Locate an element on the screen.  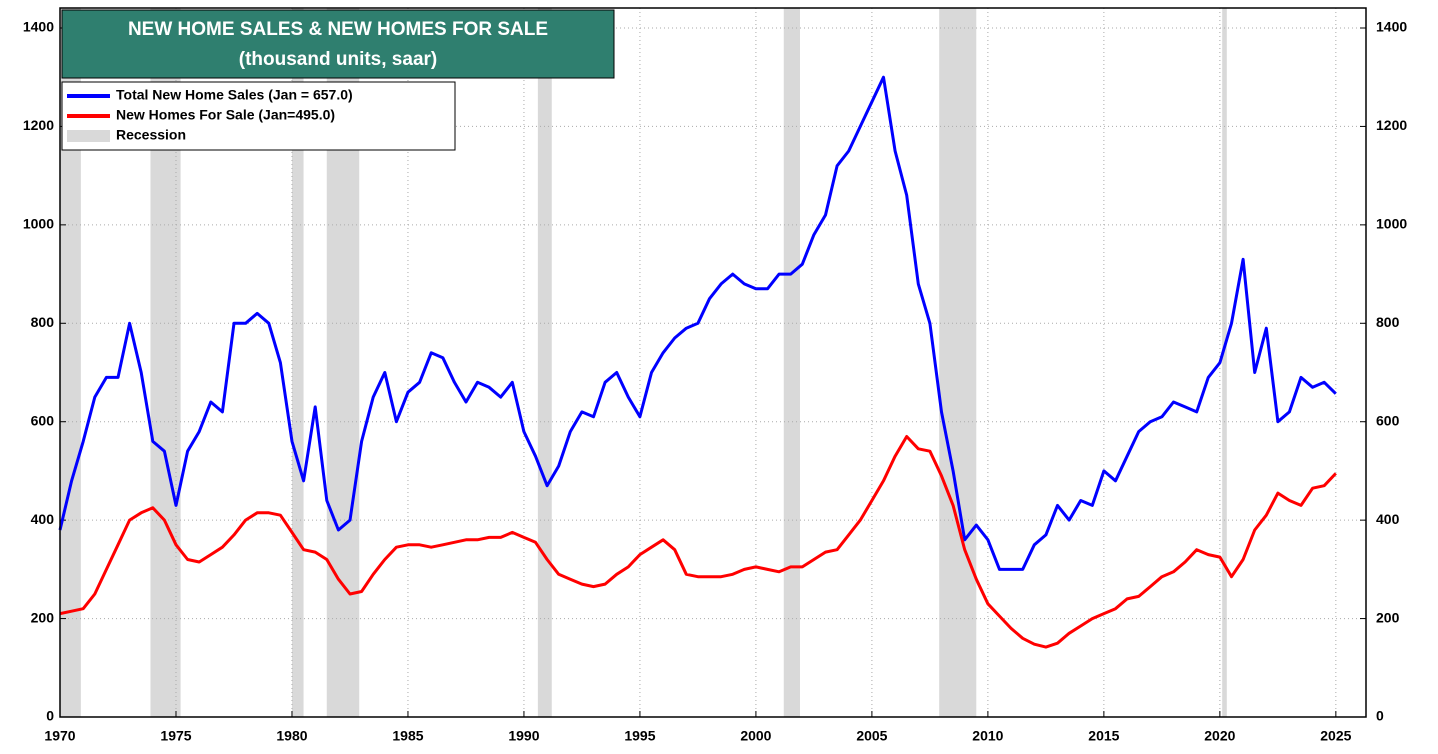
x-tick-label: 1995 is located at coordinates (639, 736).